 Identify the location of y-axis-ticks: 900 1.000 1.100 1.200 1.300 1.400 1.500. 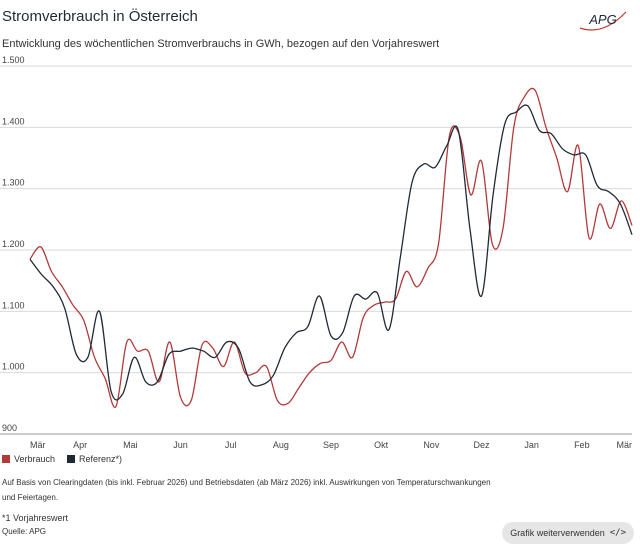
(13, 244).